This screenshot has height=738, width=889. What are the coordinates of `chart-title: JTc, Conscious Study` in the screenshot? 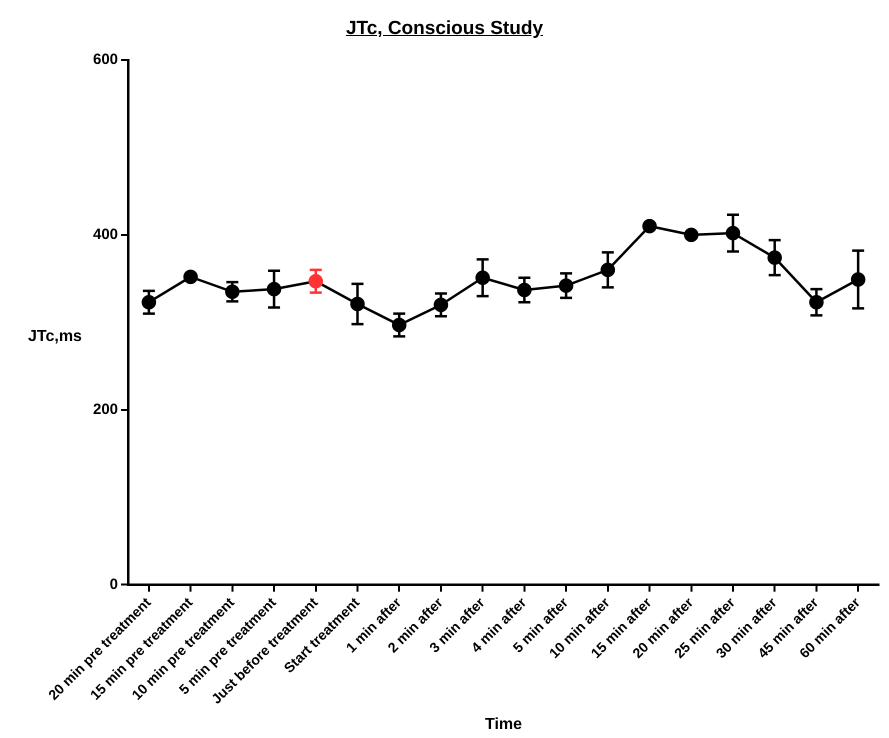 It's located at (444, 29).